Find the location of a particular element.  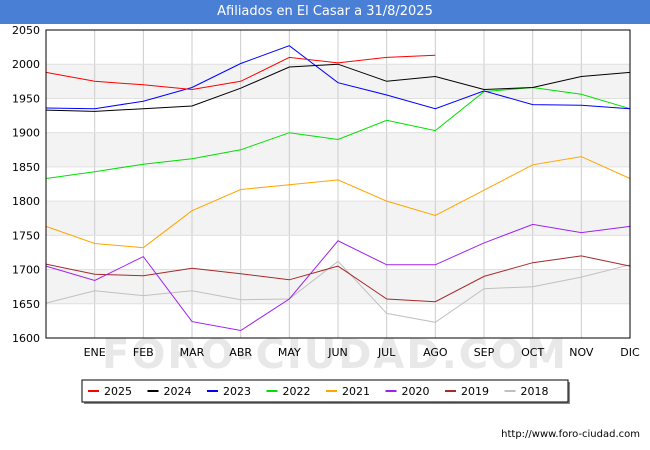

x-tick-label: MAR is located at coordinates (192, 352).